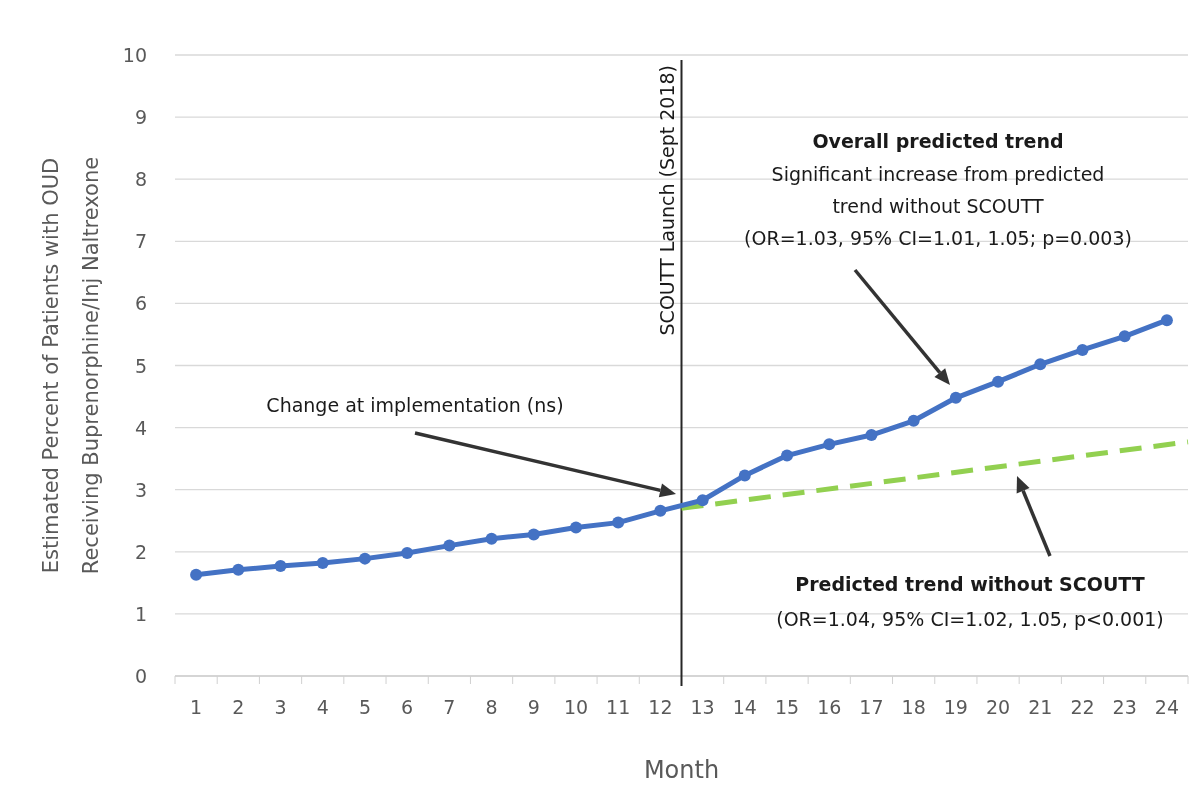 The image size is (1202, 795). What do you see at coordinates (660, 707) in the screenshot?
I see `x-tick-label: 12` at bounding box center [660, 707].